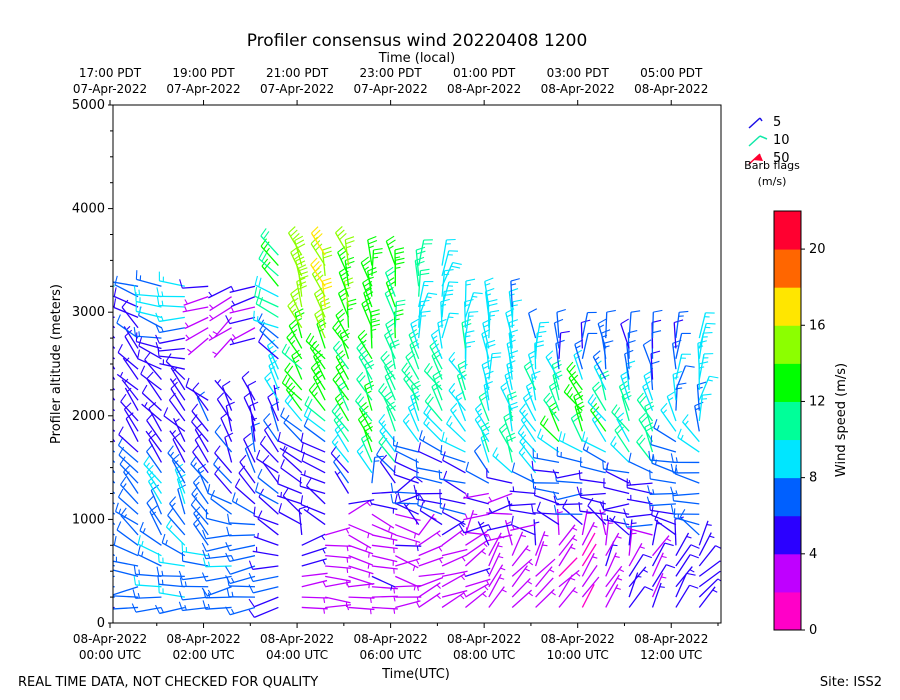 Image resolution: width=900 pixels, height=700 pixels. What do you see at coordinates (671, 73) in the screenshot?
I see `x-top-tick-time: 05:00 PDT` at bounding box center [671, 73].